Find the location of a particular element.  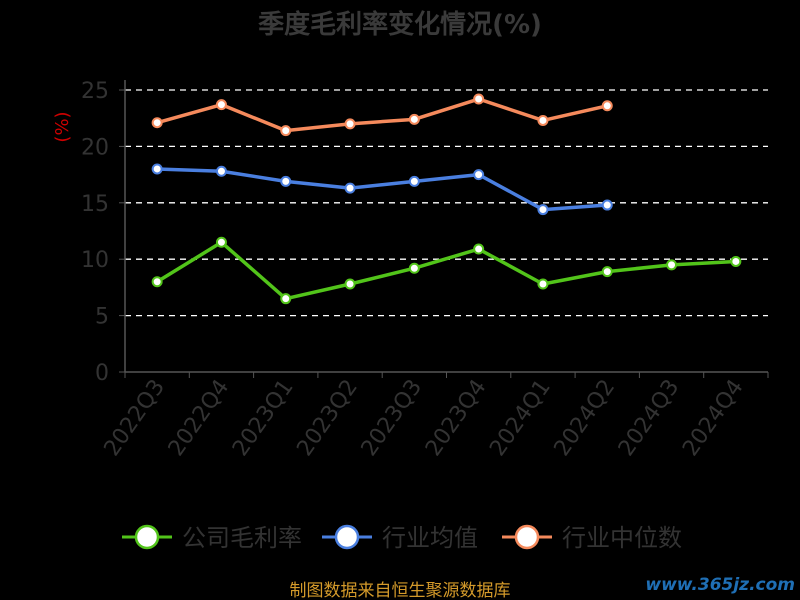

legend-label: 行业中位数 is located at coordinates (622, 538).